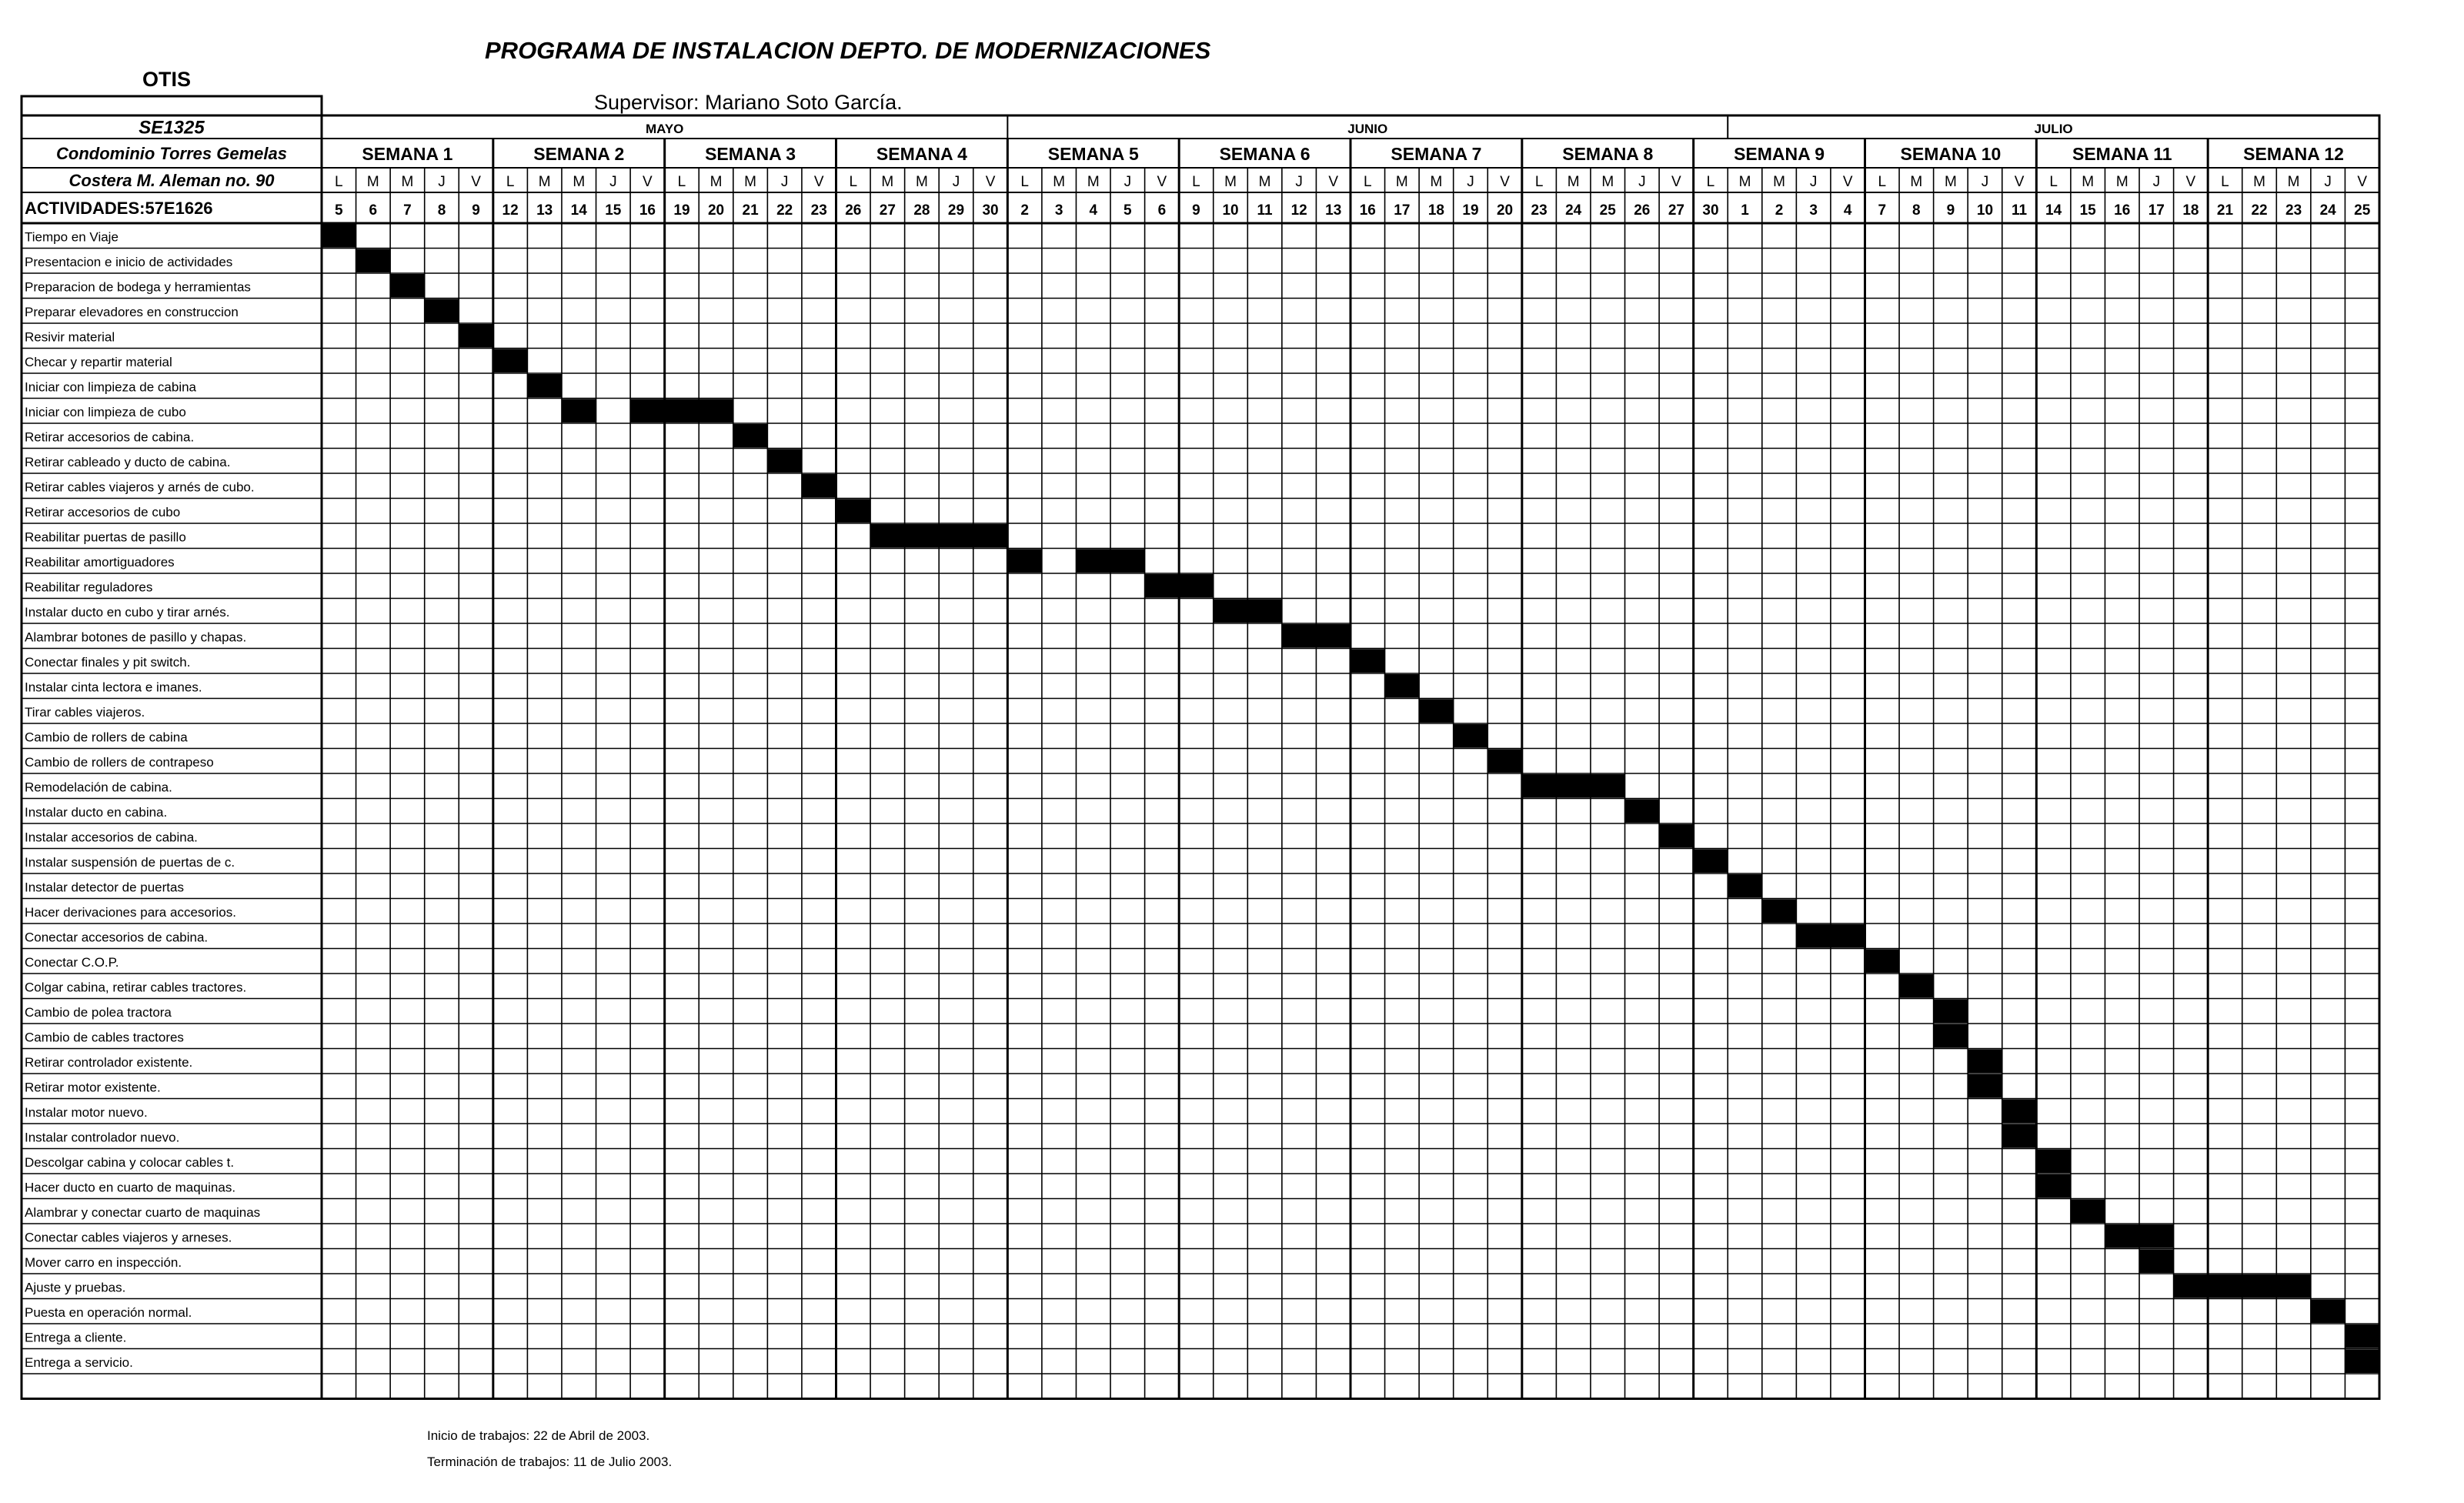  Describe the element at coordinates (135, 987) in the screenshot. I see `activity-label: Colgar cabina, retirar cables tractores.` at that location.